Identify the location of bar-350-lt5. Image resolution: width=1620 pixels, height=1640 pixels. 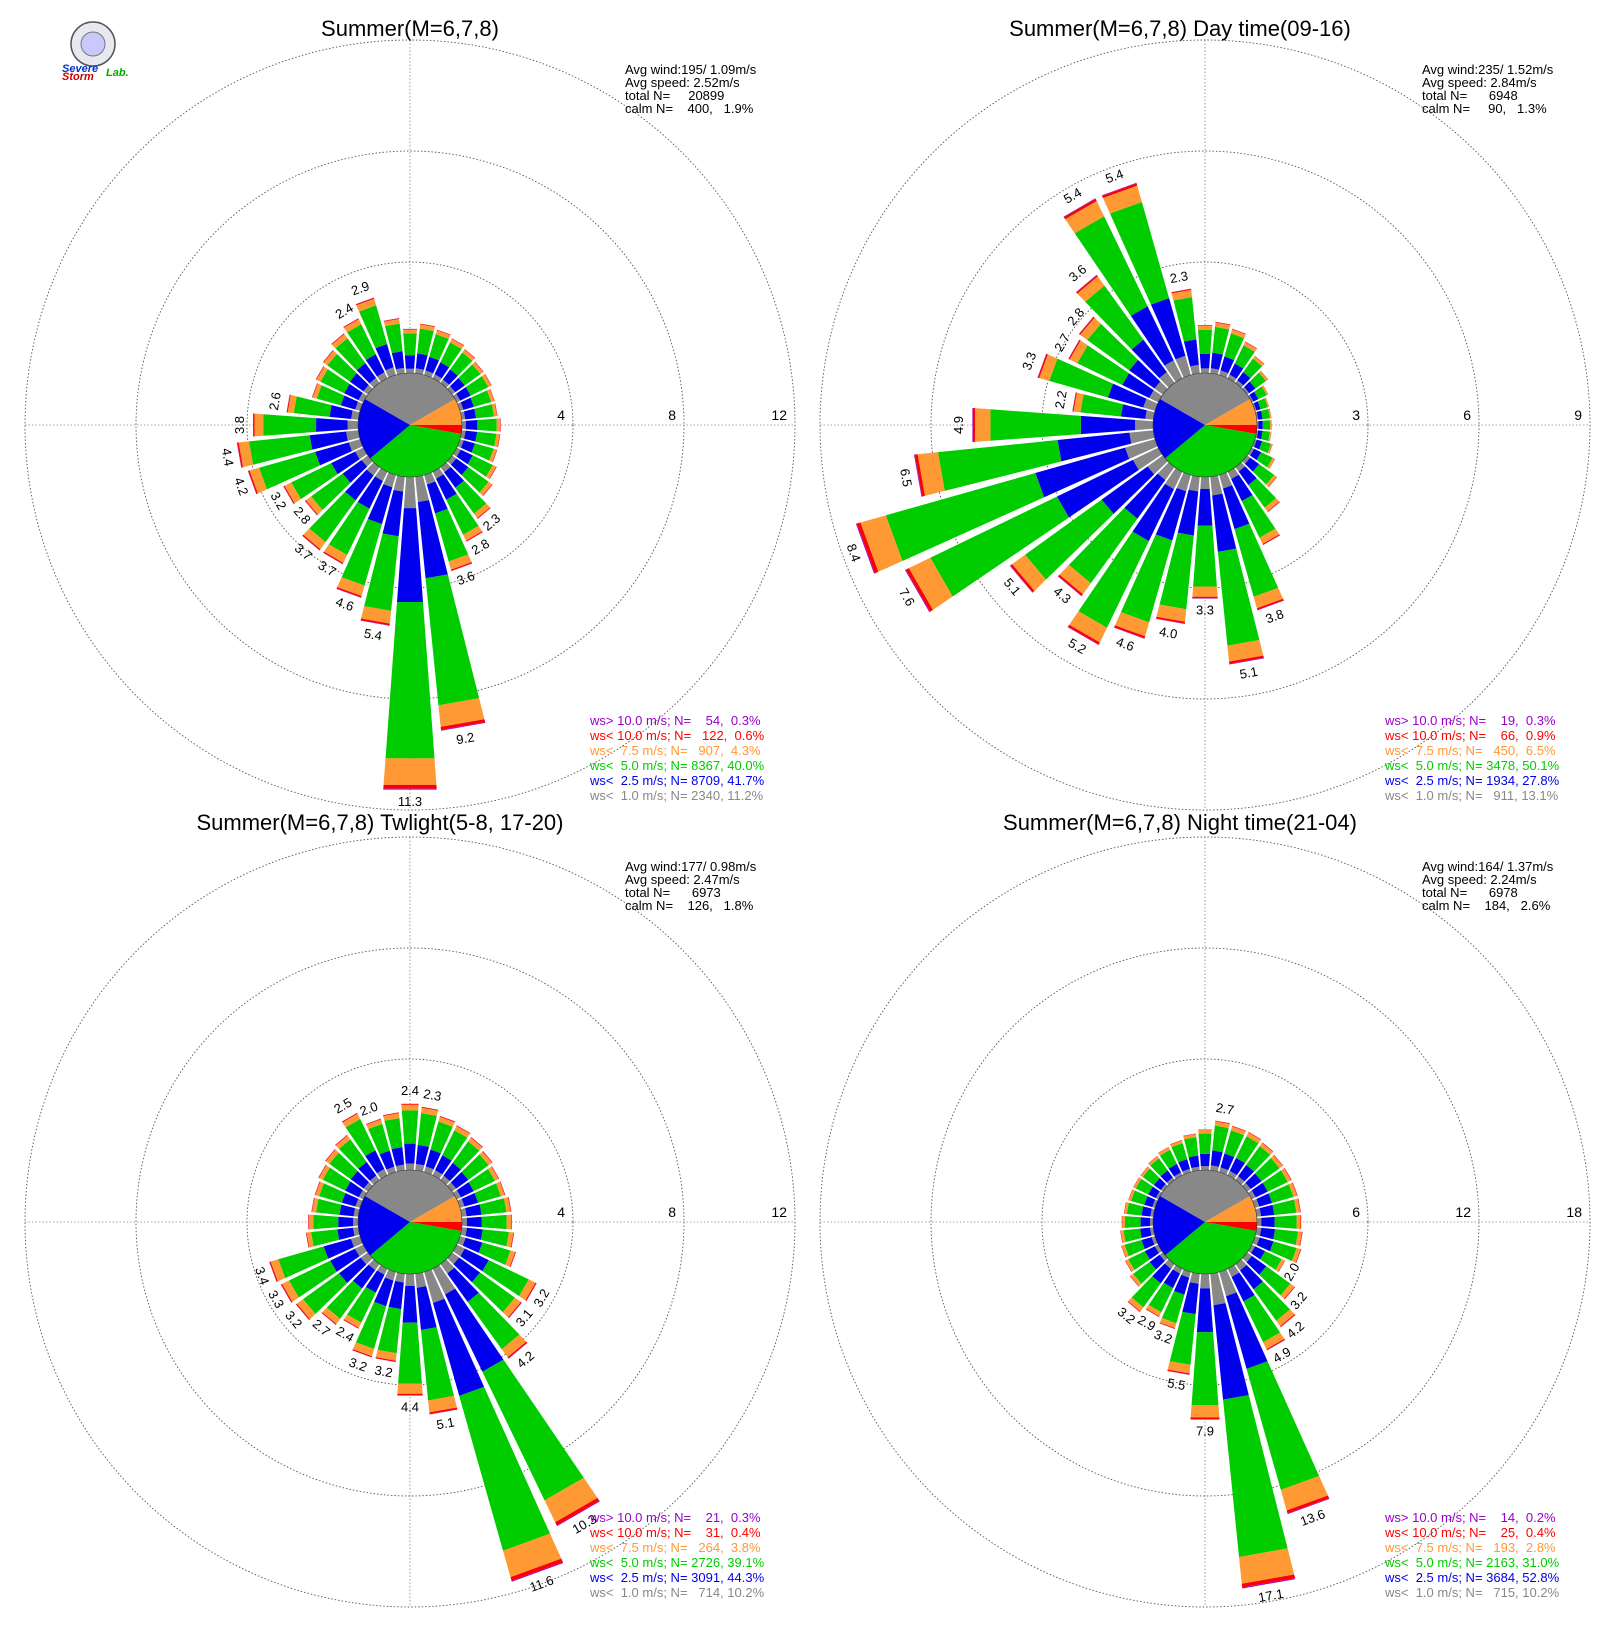
(393, 338).